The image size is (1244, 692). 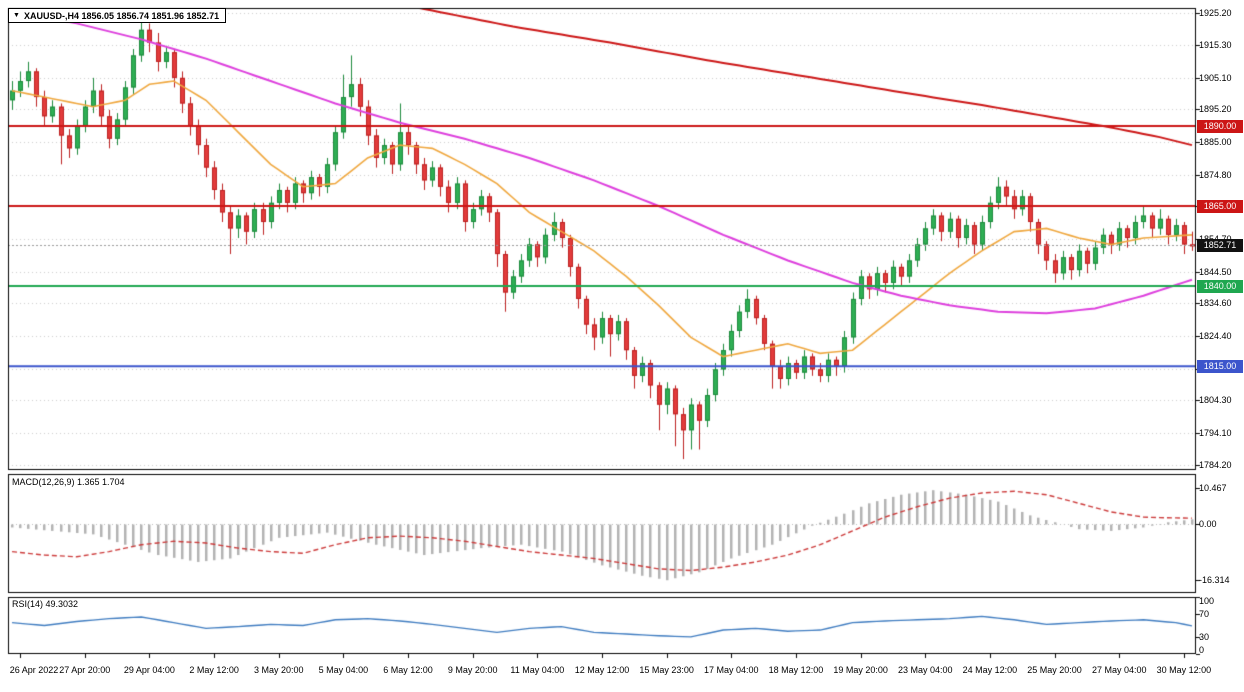 What do you see at coordinates (925, 670) in the screenshot?
I see `time-tick-label: 23 May 04:00` at bounding box center [925, 670].